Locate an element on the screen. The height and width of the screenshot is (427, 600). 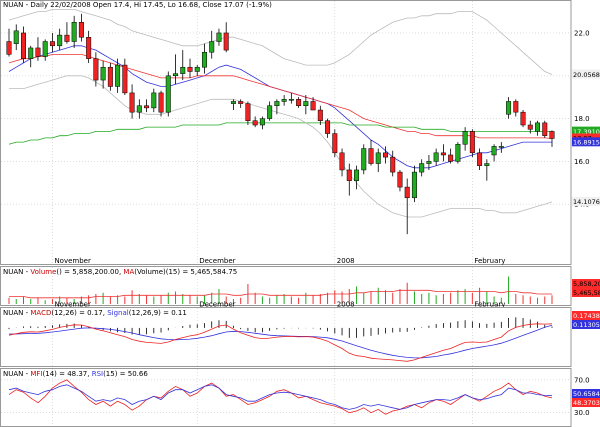
price-y-tick-2: 18.0 is located at coordinates (582, 119).